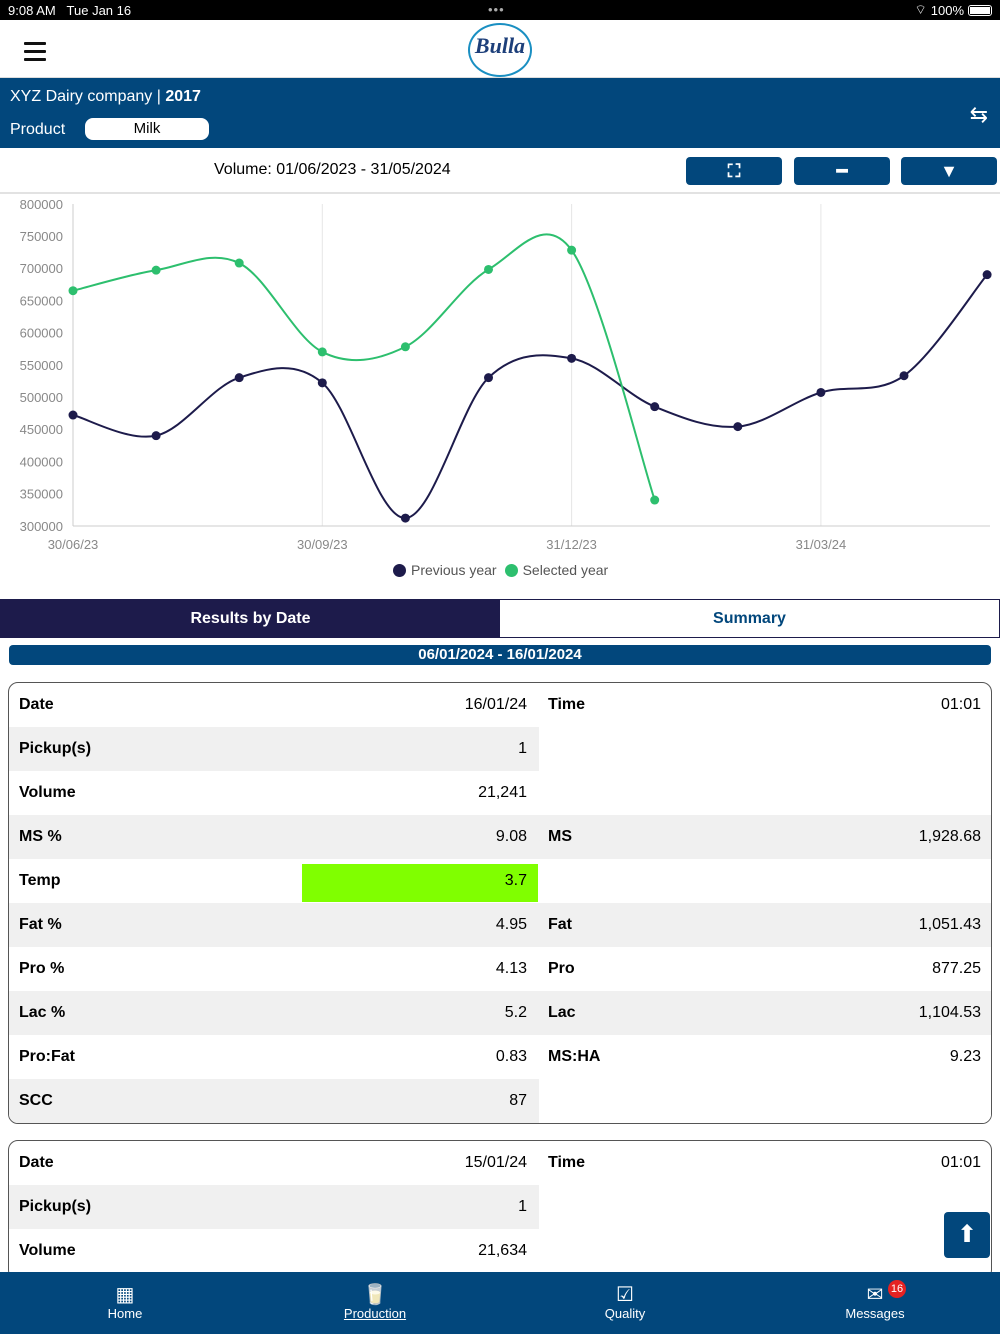 The image size is (1000, 1334). What do you see at coordinates (562, 1012) in the screenshot?
I see `field-label-2: Lac` at bounding box center [562, 1012].